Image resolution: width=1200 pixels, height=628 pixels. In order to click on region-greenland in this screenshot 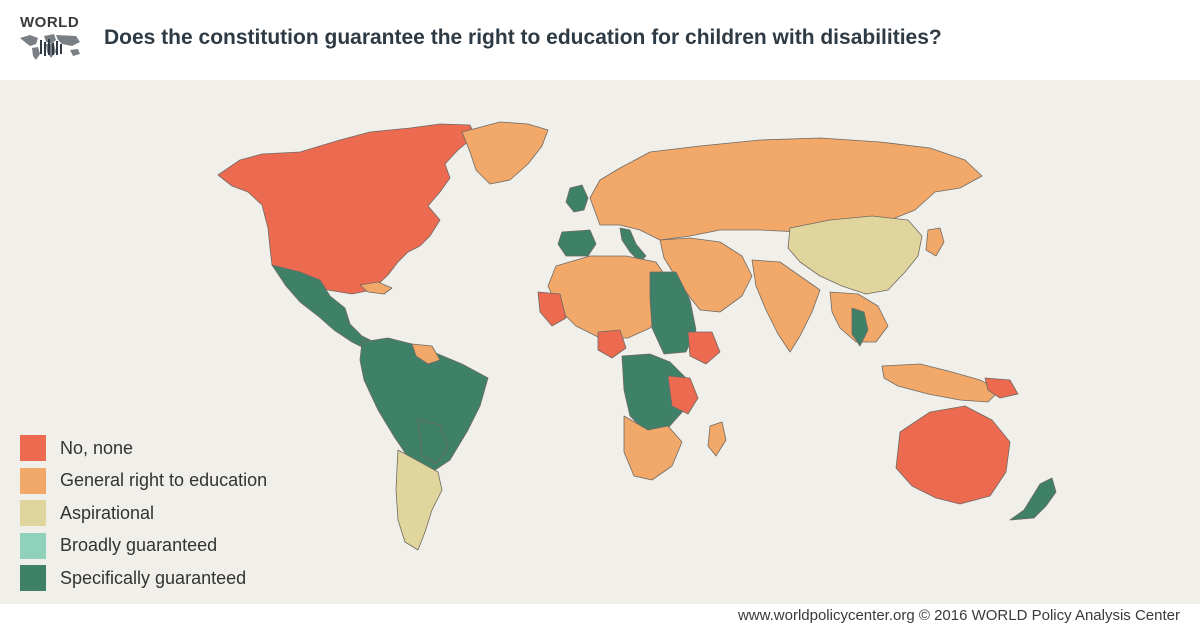, I will do `click(505, 153)`.